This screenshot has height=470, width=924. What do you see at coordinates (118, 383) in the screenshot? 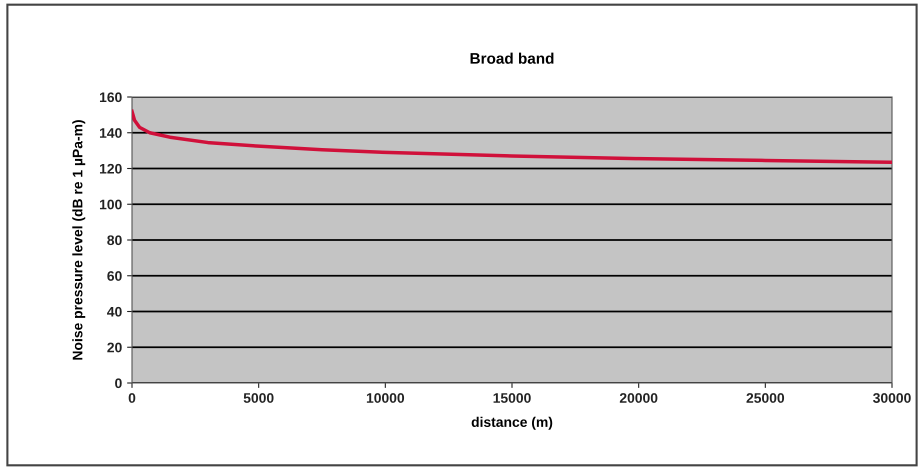
I see `y-tick-label: 0` at bounding box center [118, 383].